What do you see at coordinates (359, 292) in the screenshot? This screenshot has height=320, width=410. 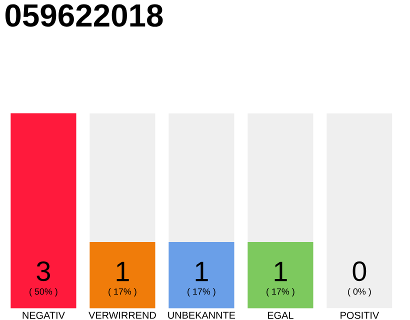 I see `data-label: ( 0% )` at bounding box center [359, 292].